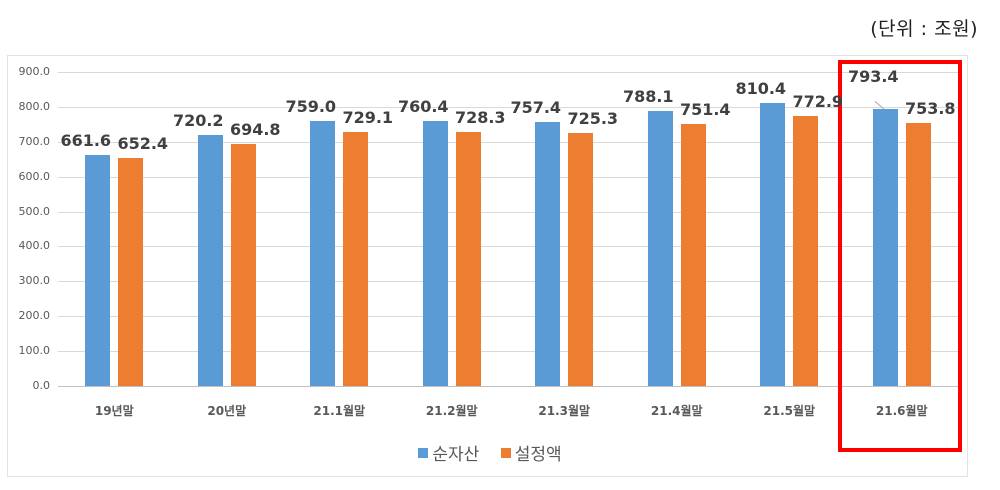 The width and height of the screenshot is (1000, 490). I want to click on x-tick-label: 21.1월말, so click(339, 411).